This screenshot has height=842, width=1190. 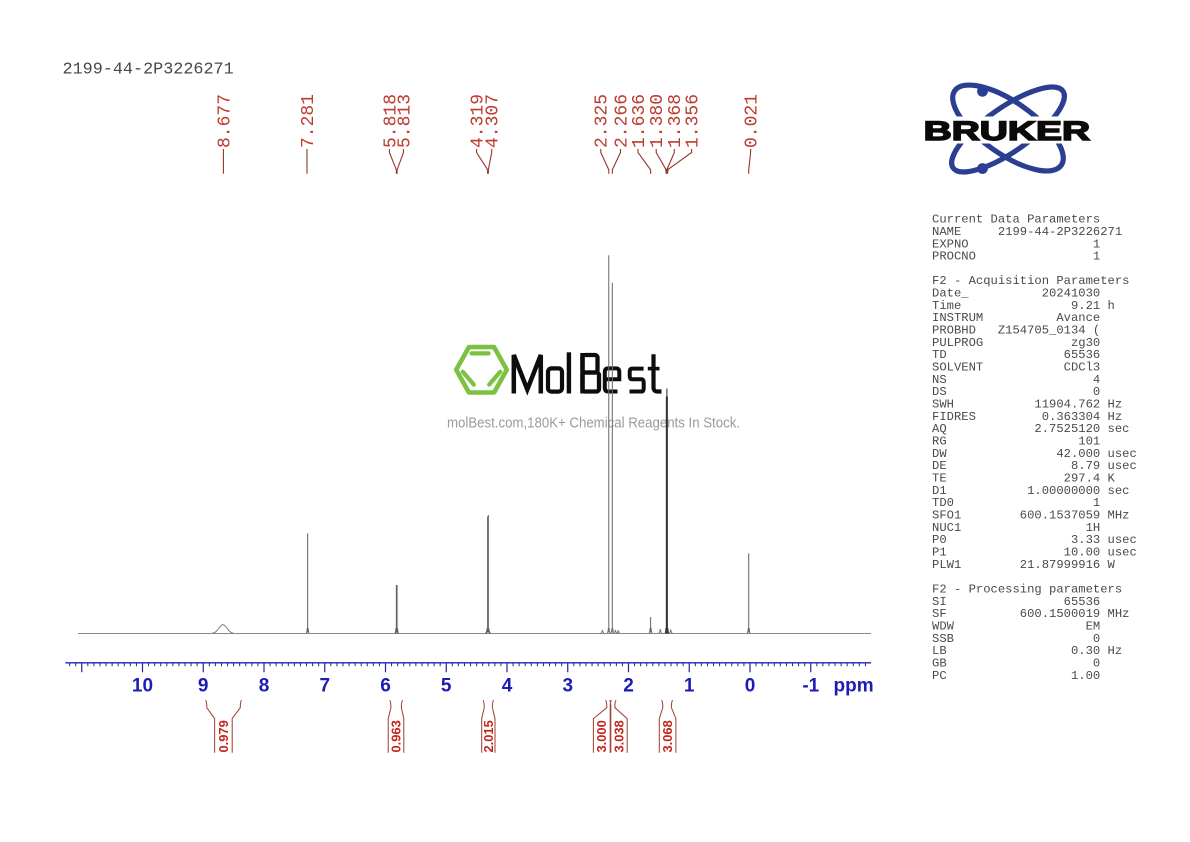 What do you see at coordinates (1016, 392) in the screenshot?
I see `svg-text: DS 0` at bounding box center [1016, 392].